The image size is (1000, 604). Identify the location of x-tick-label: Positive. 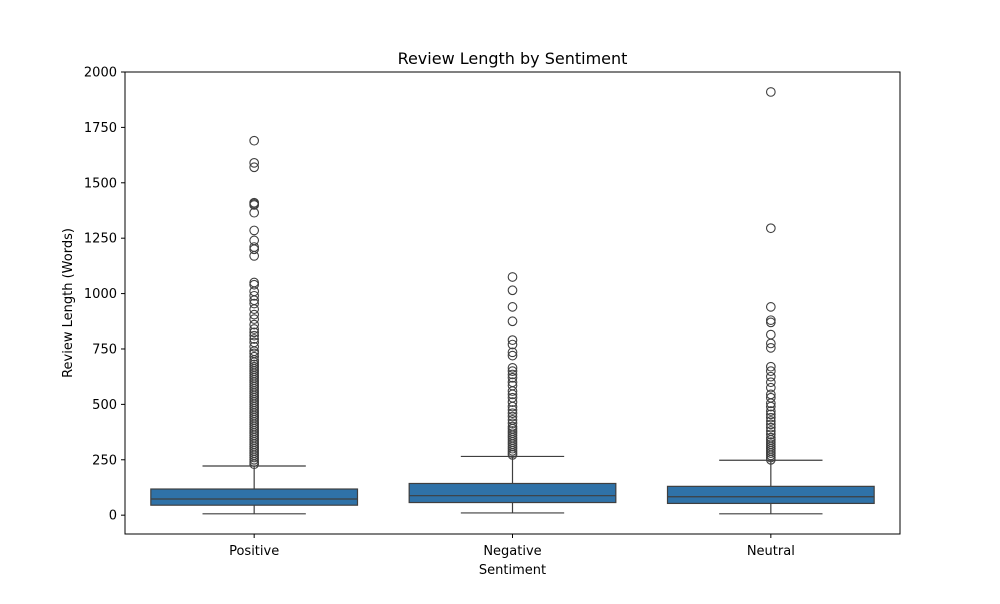
(254, 551).